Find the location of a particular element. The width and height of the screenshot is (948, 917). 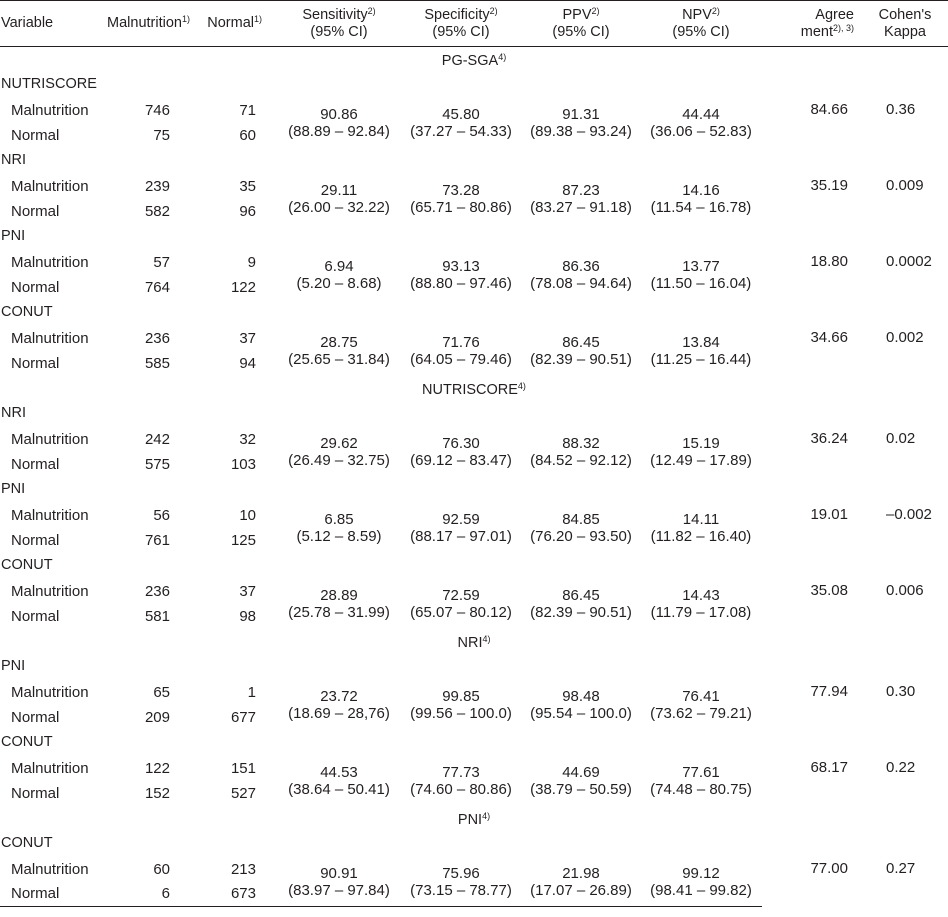

cell-npv-ci: (12.49 – 17.89) is located at coordinates (701, 460).